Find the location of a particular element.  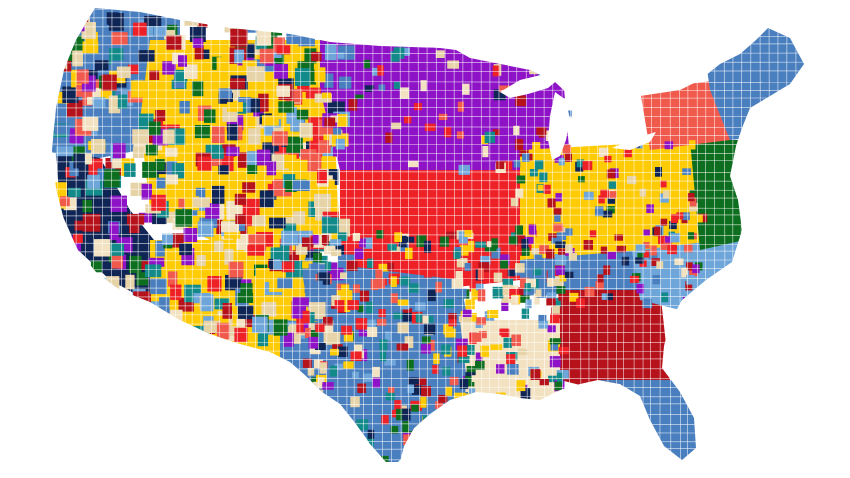

lake-michigan is located at coordinates (559, 126).